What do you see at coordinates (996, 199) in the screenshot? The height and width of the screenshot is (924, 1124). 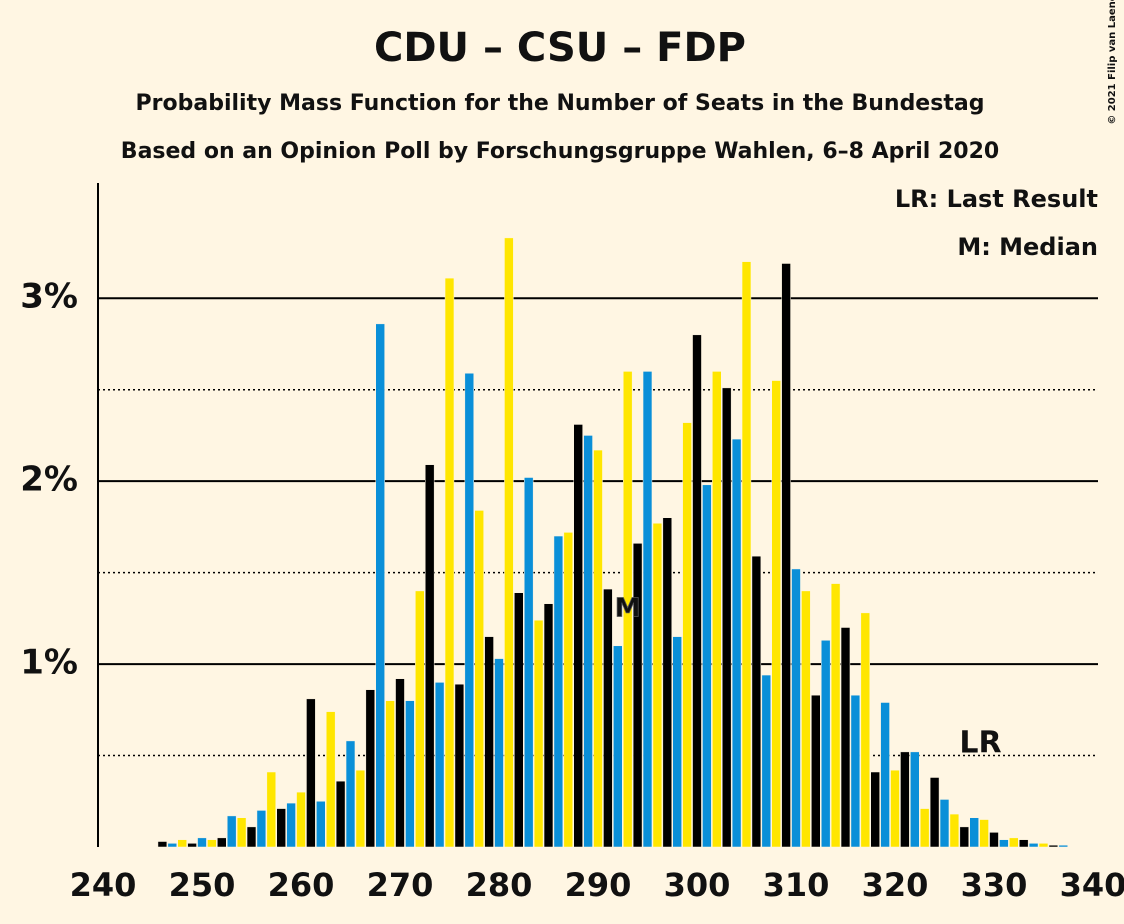 I see `legend-entry: LR: Last Result` at bounding box center [996, 199].